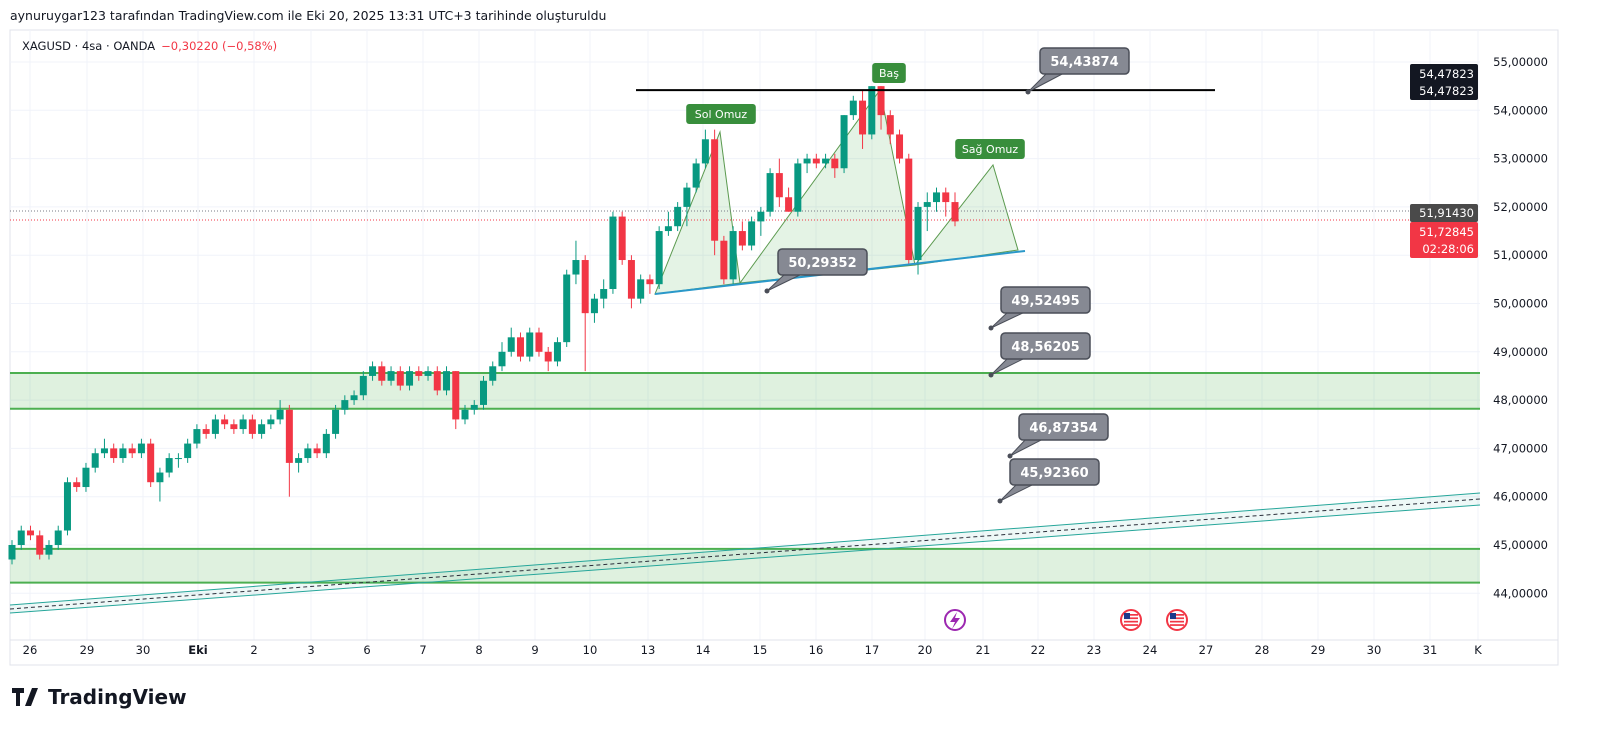 This screenshot has height=745, width=1600. I want to click on callout-text: 54,43874, so click(1084, 62).